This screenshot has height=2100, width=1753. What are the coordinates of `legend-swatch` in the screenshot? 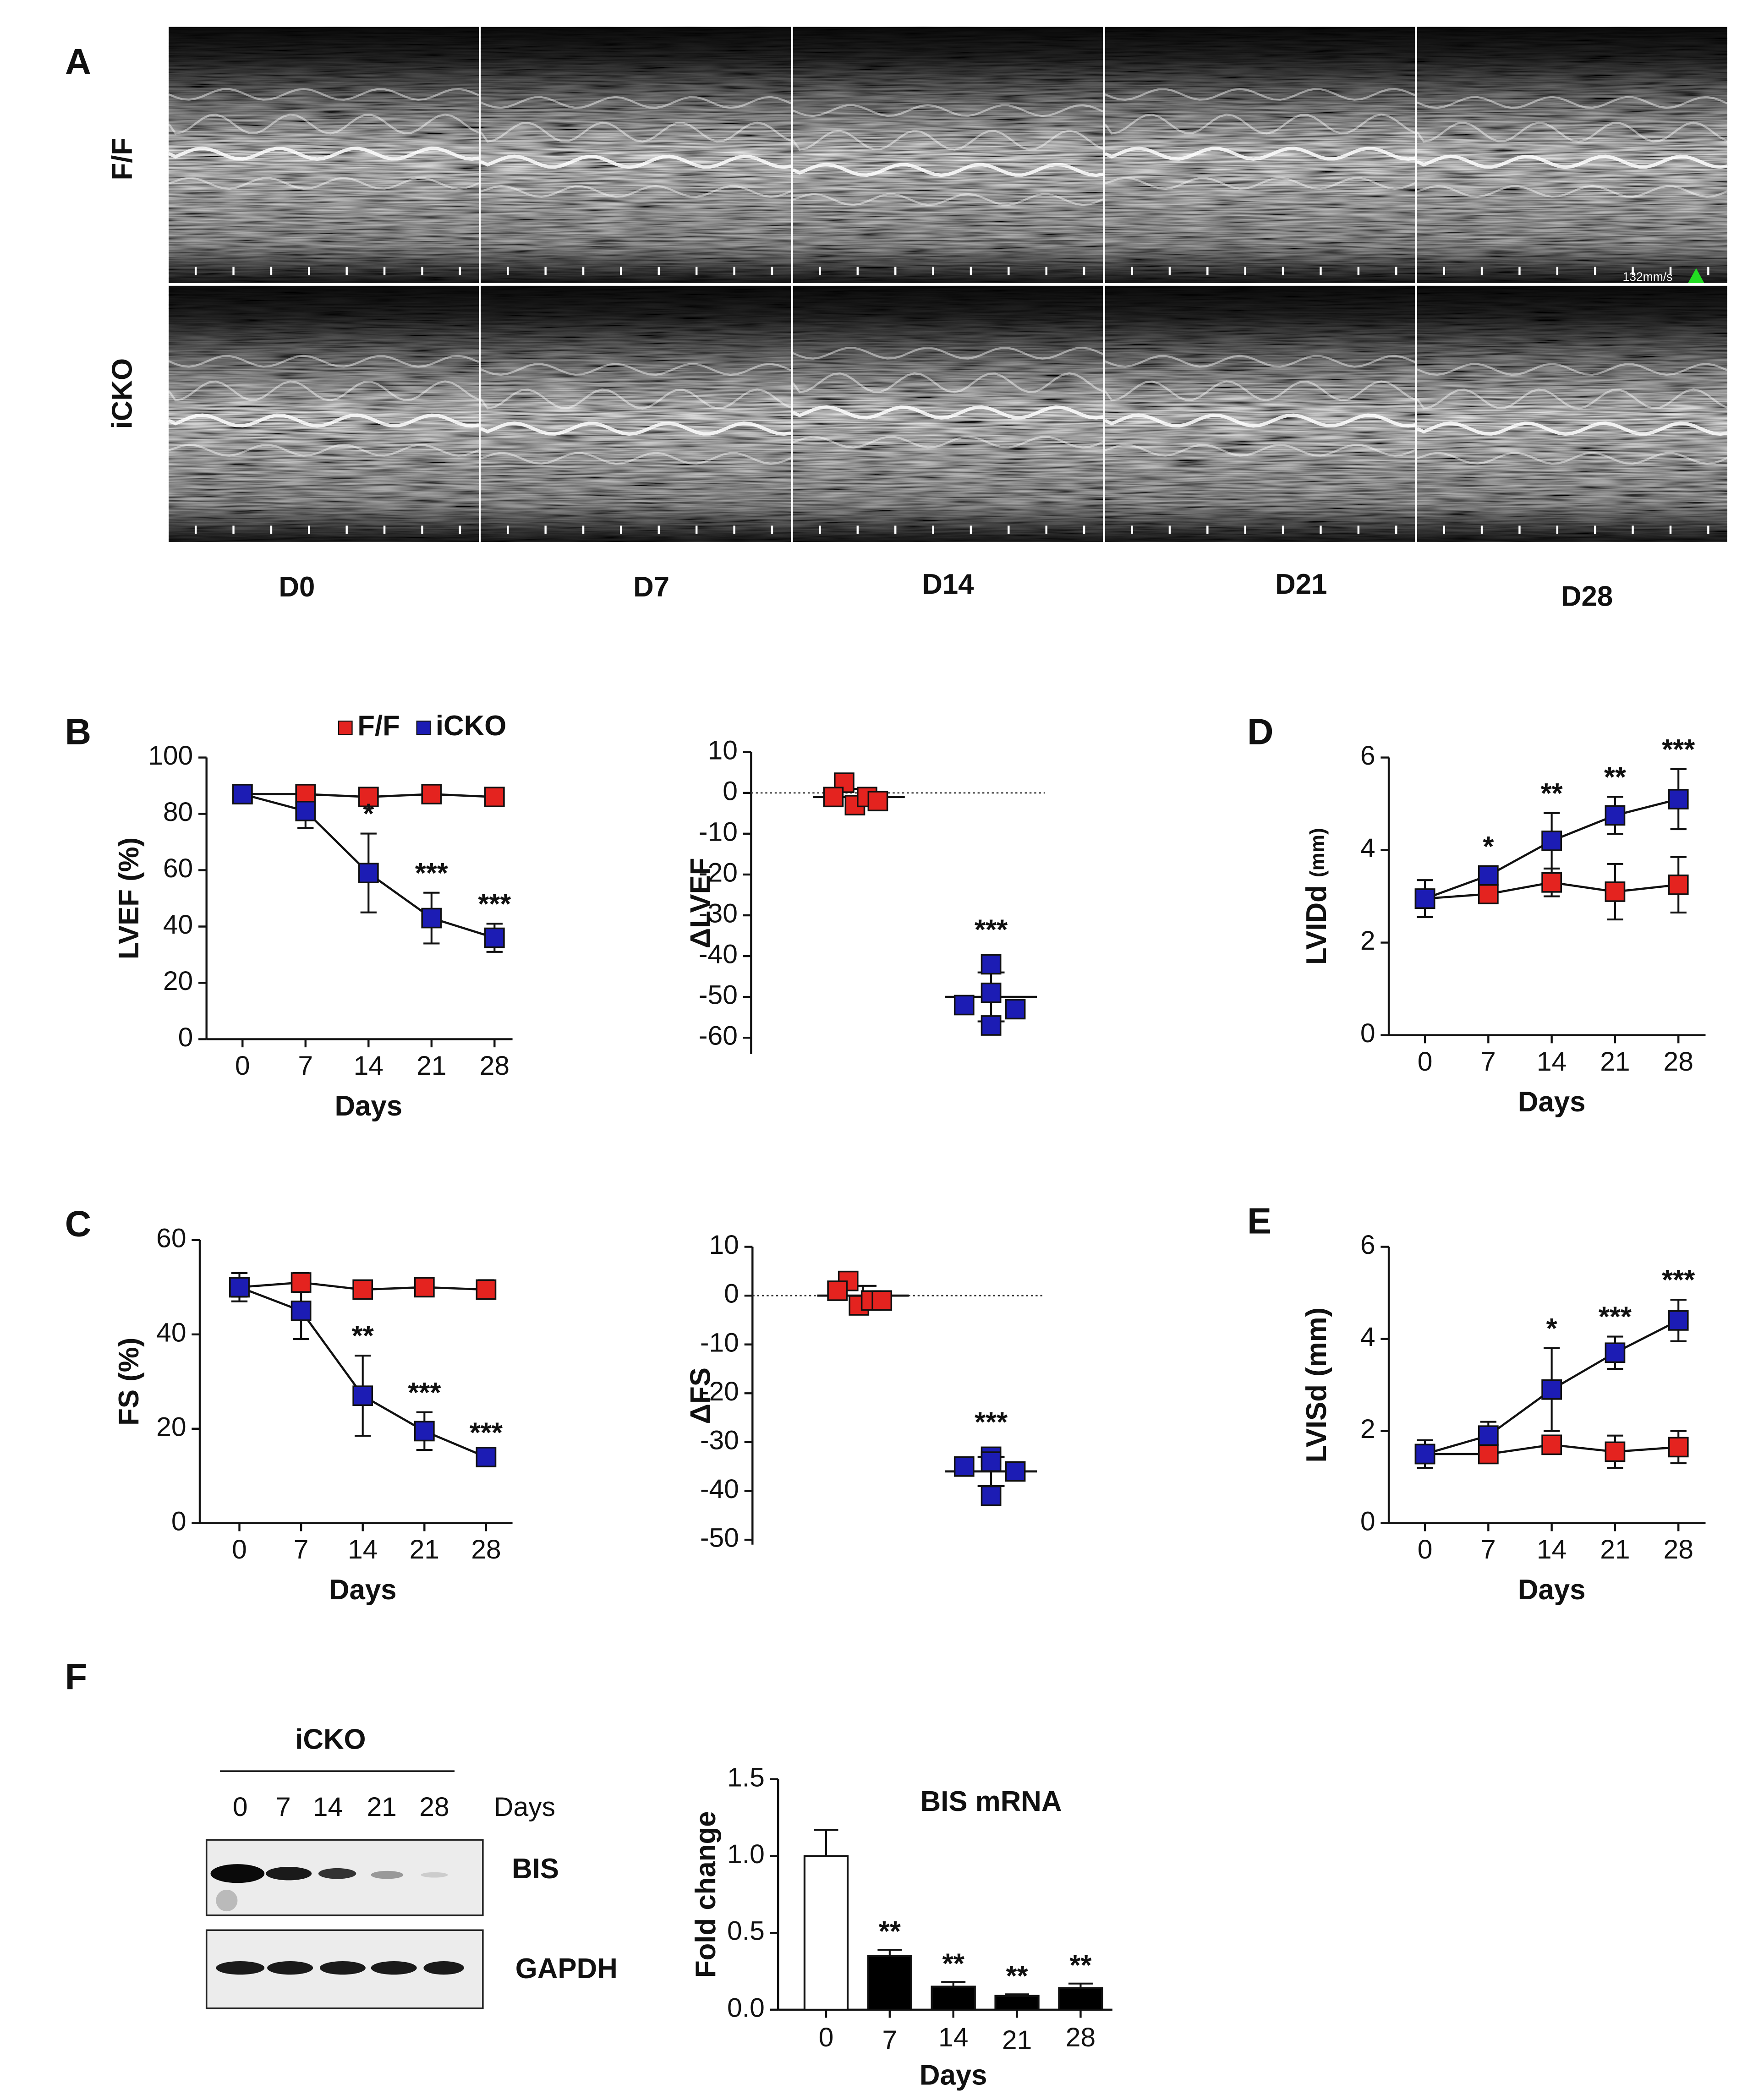 It's located at (423, 727).